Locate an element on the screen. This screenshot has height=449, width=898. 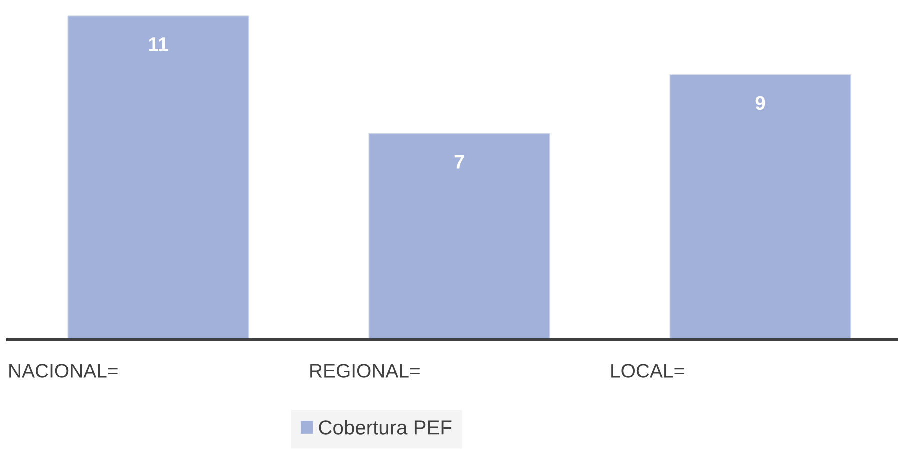
x-tick-label: REGIONAL= is located at coordinates (365, 371).